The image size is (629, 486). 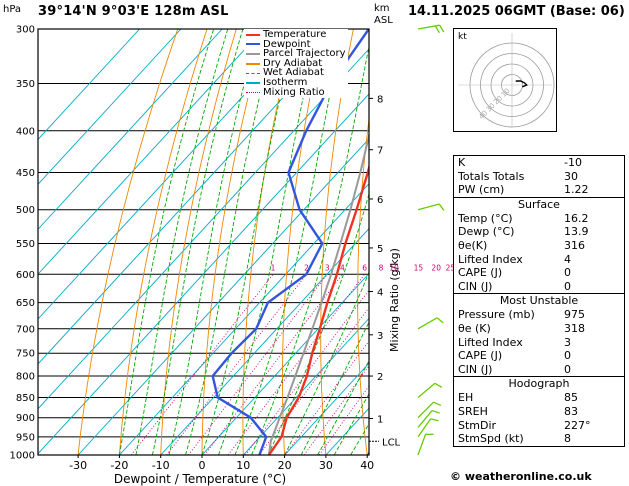 I want to click on x-axis-label: Dewpoint / Temperature (°C), so click(x=200, y=479).